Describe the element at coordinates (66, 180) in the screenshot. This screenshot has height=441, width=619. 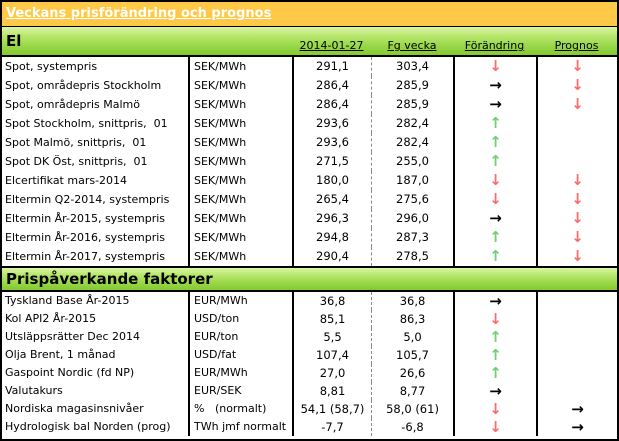
I see `row-label: Elcertifikat mars-2014` at that location.